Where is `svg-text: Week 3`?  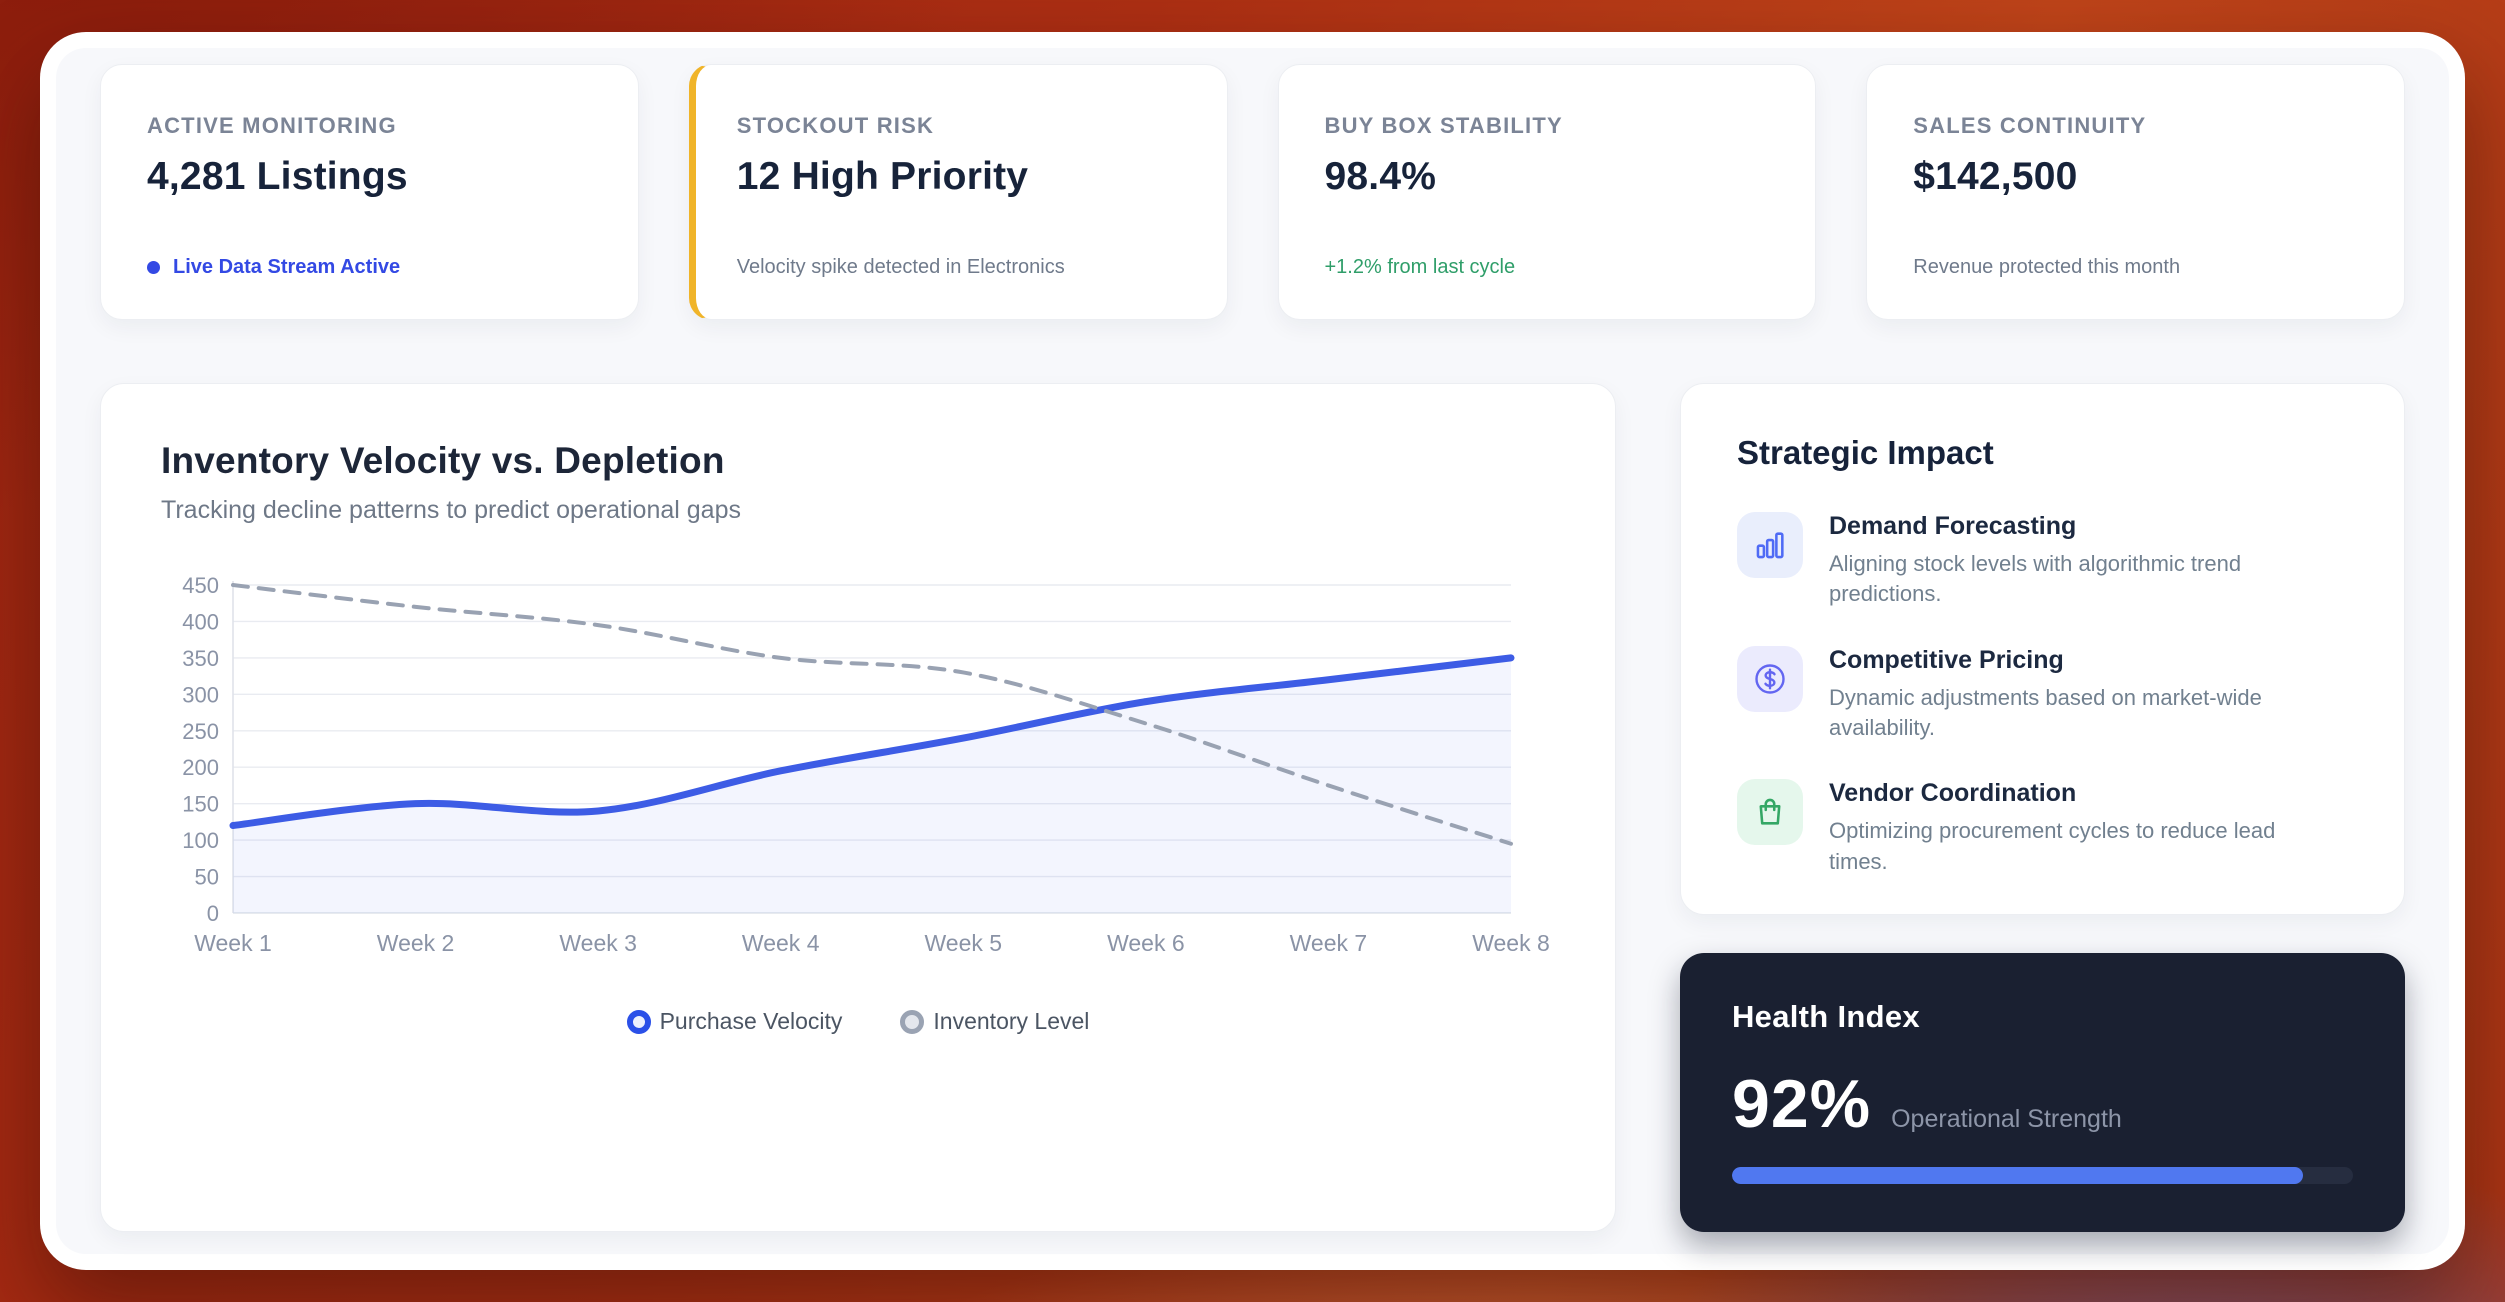
svg-text: Week 3 is located at coordinates (598, 943).